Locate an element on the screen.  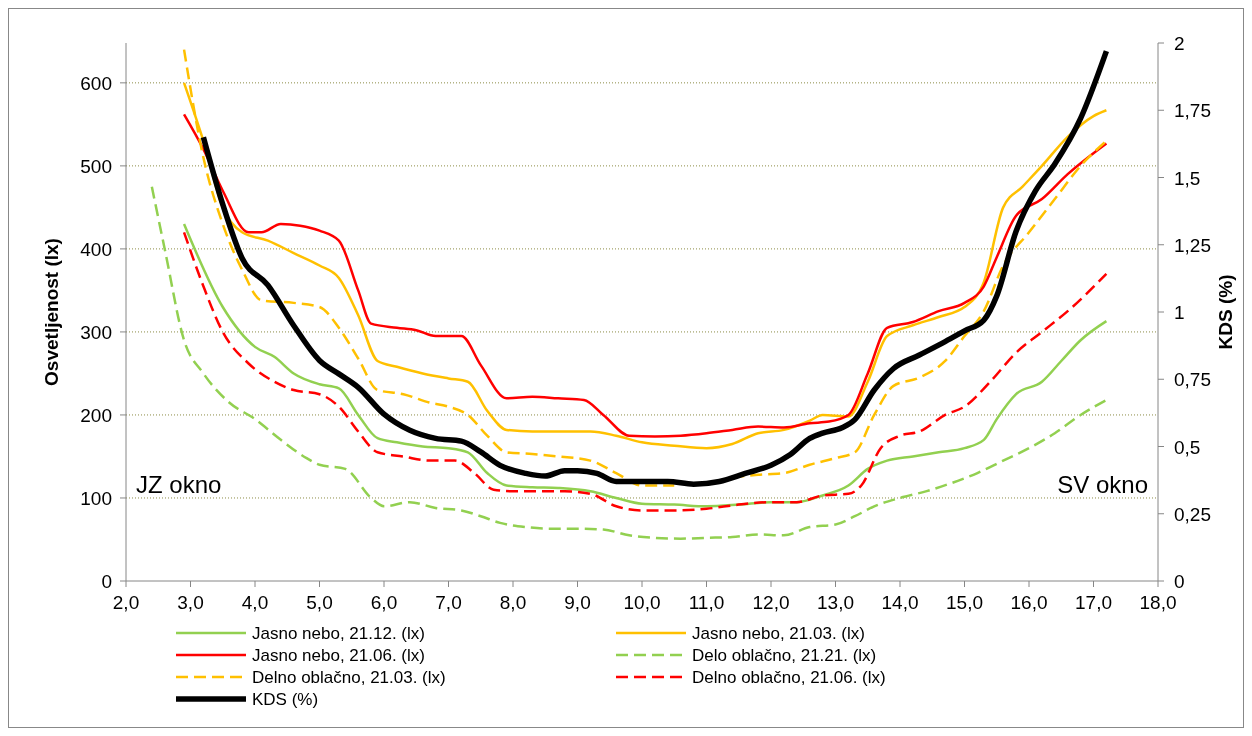
x-tick-label: 18,0 is located at coordinates (1158, 602).